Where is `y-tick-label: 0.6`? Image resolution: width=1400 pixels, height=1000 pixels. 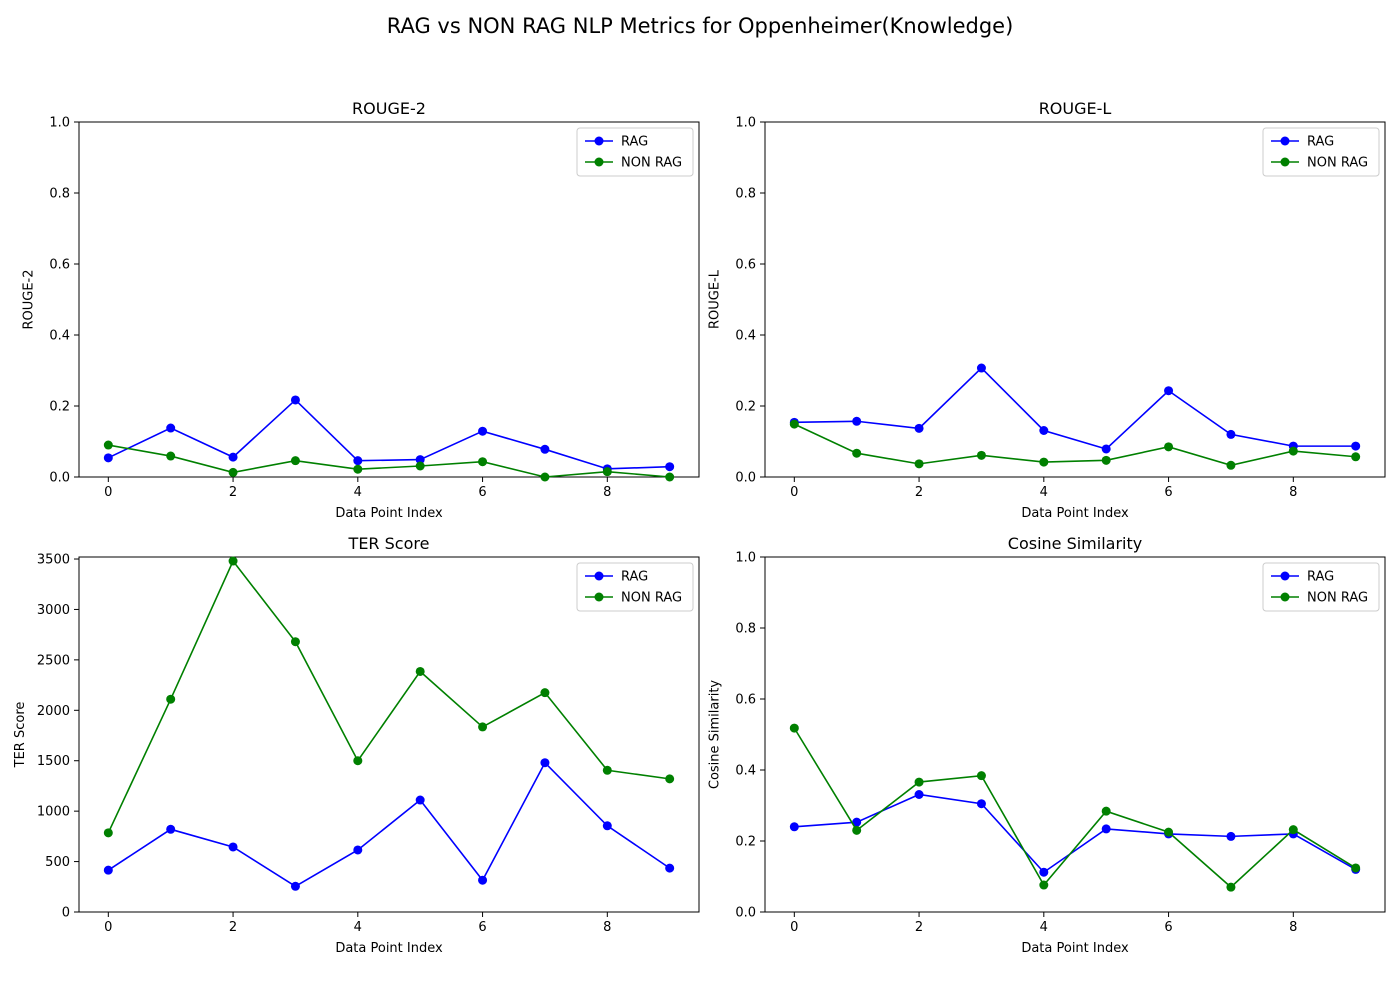
y-tick-label: 0.6 is located at coordinates (745, 700).